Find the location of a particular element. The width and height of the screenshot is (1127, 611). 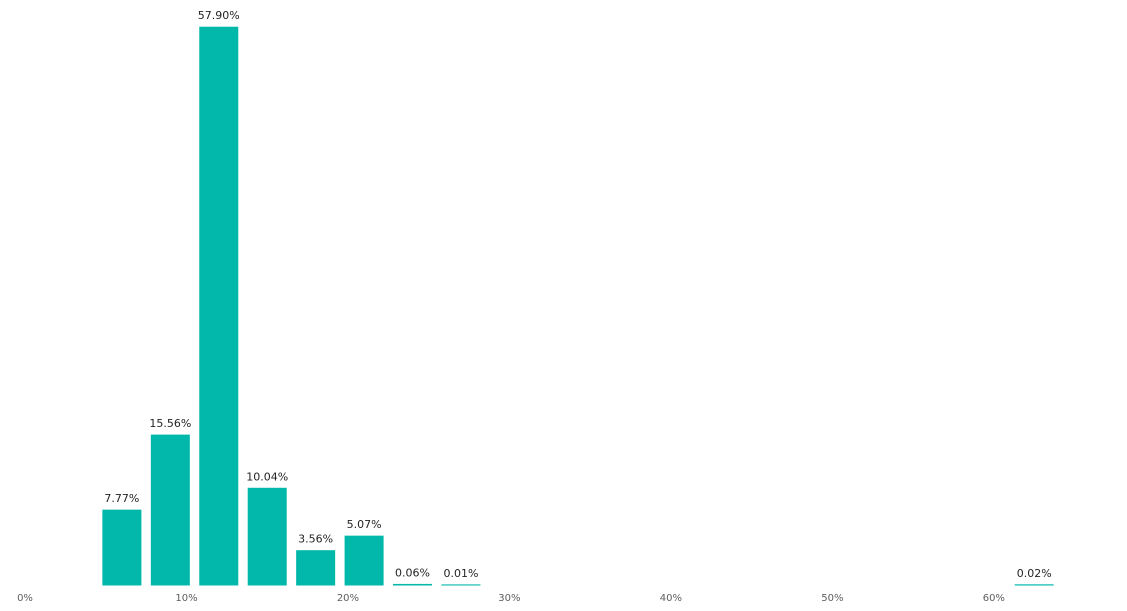

data-label: 3.56% is located at coordinates (315, 539).